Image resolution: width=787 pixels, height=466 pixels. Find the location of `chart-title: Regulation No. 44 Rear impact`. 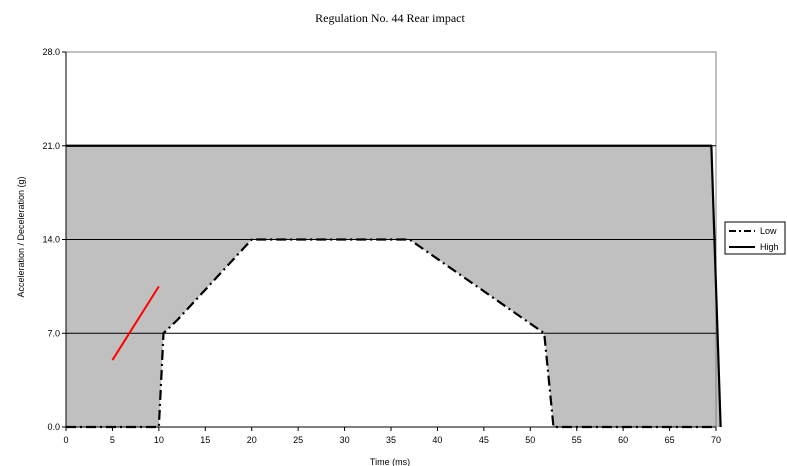

chart-title: Regulation No. 44 Rear impact is located at coordinates (390, 18).